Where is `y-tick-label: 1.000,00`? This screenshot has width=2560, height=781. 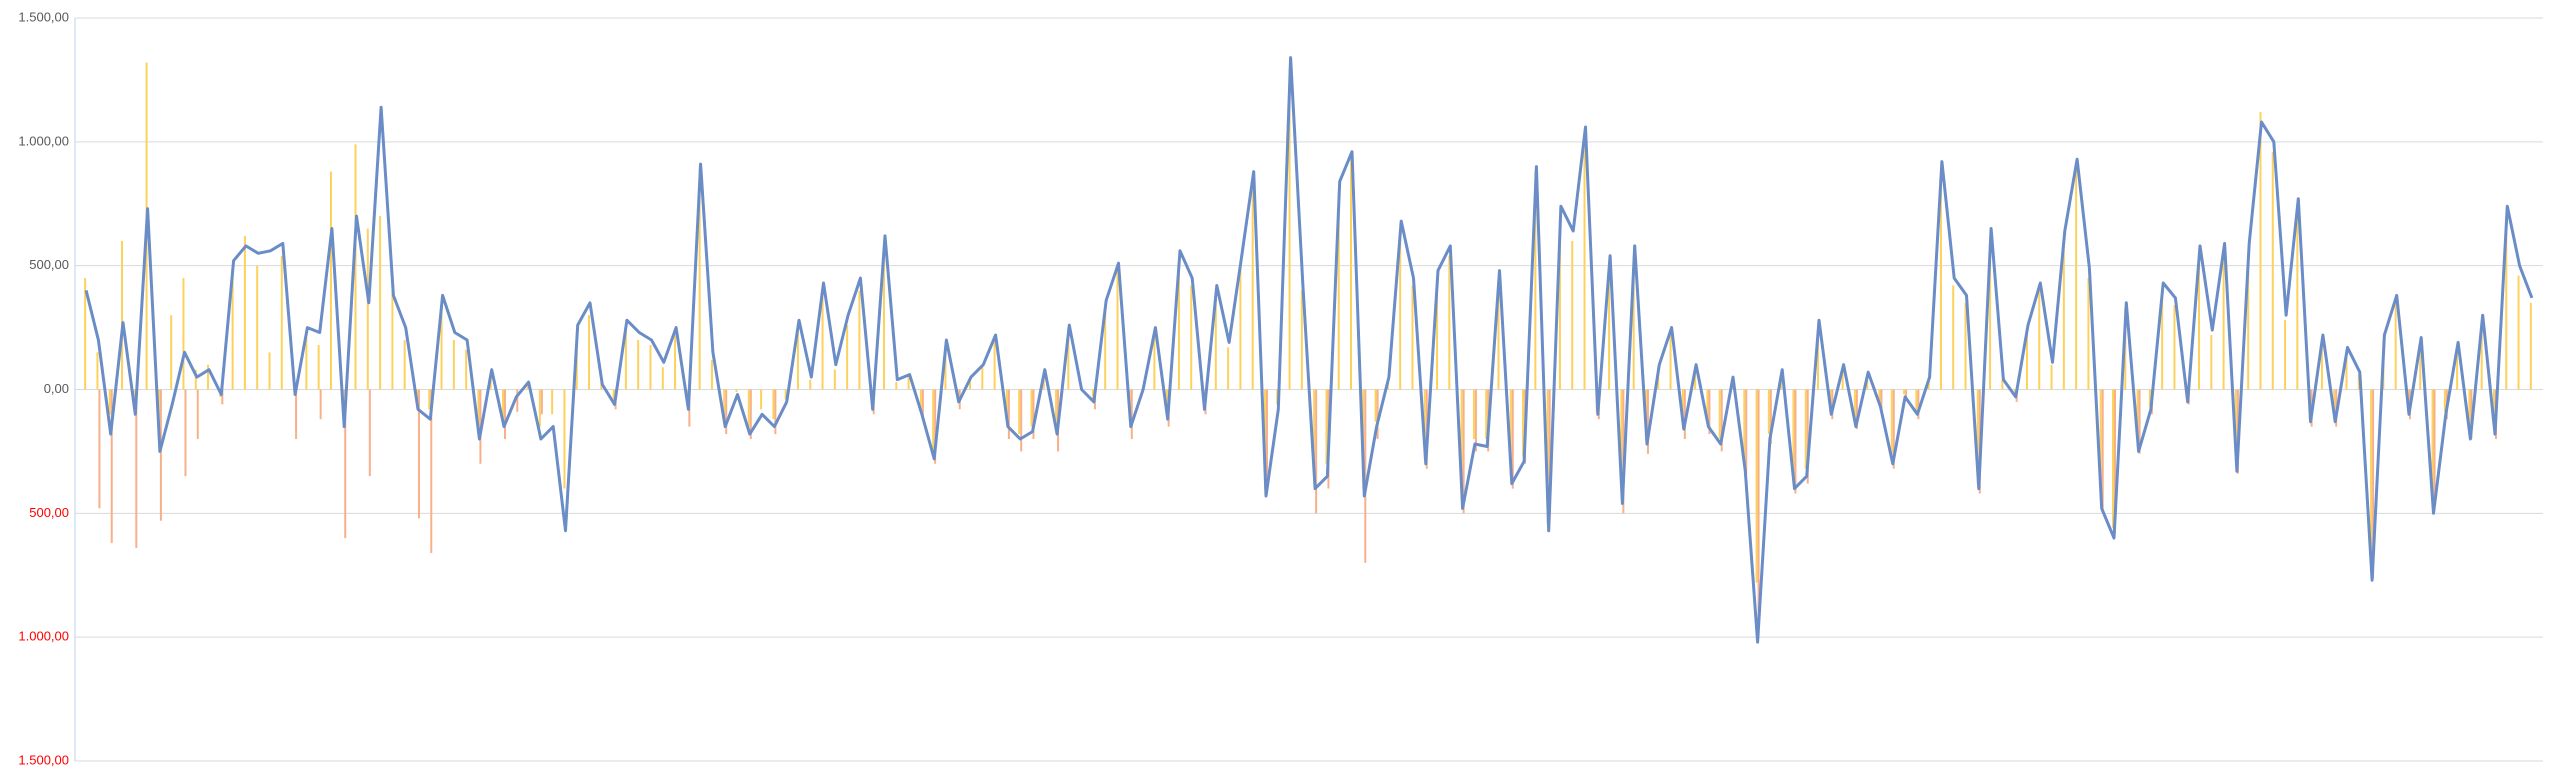
y-tick-label: 1.000,00 is located at coordinates (43, 636).